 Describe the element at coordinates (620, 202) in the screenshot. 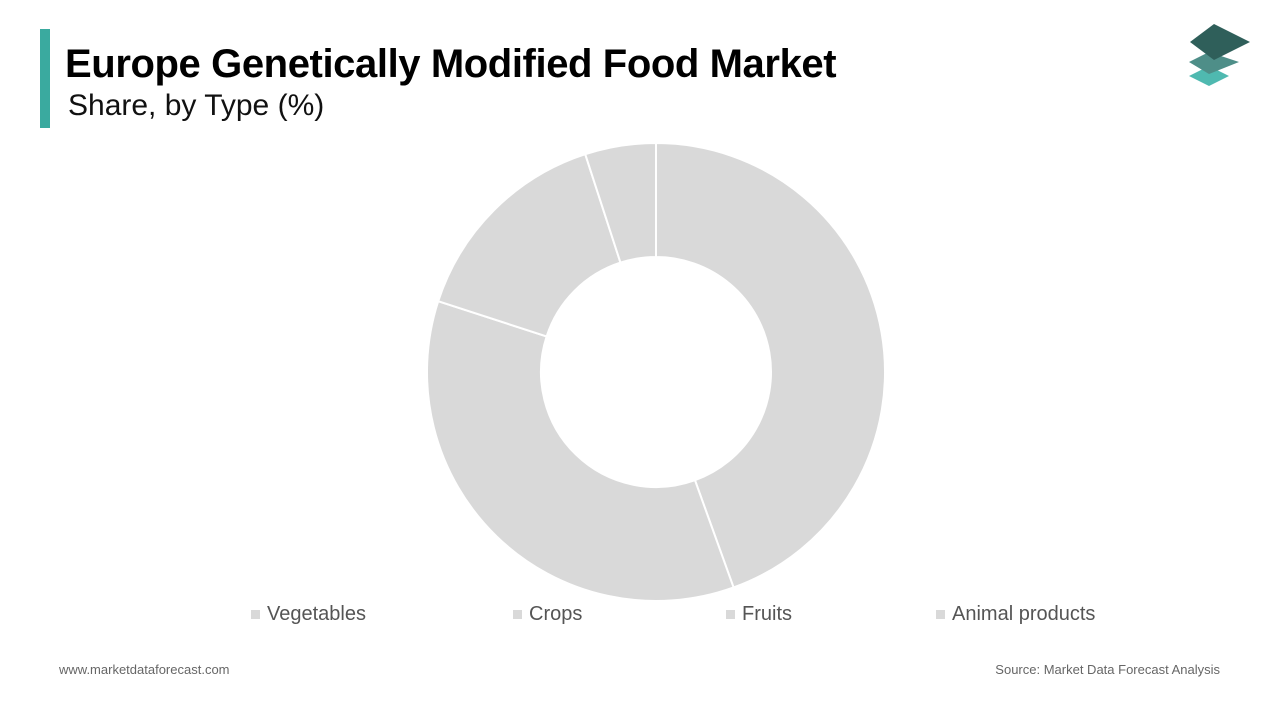

I see `slice-animal-products` at that location.